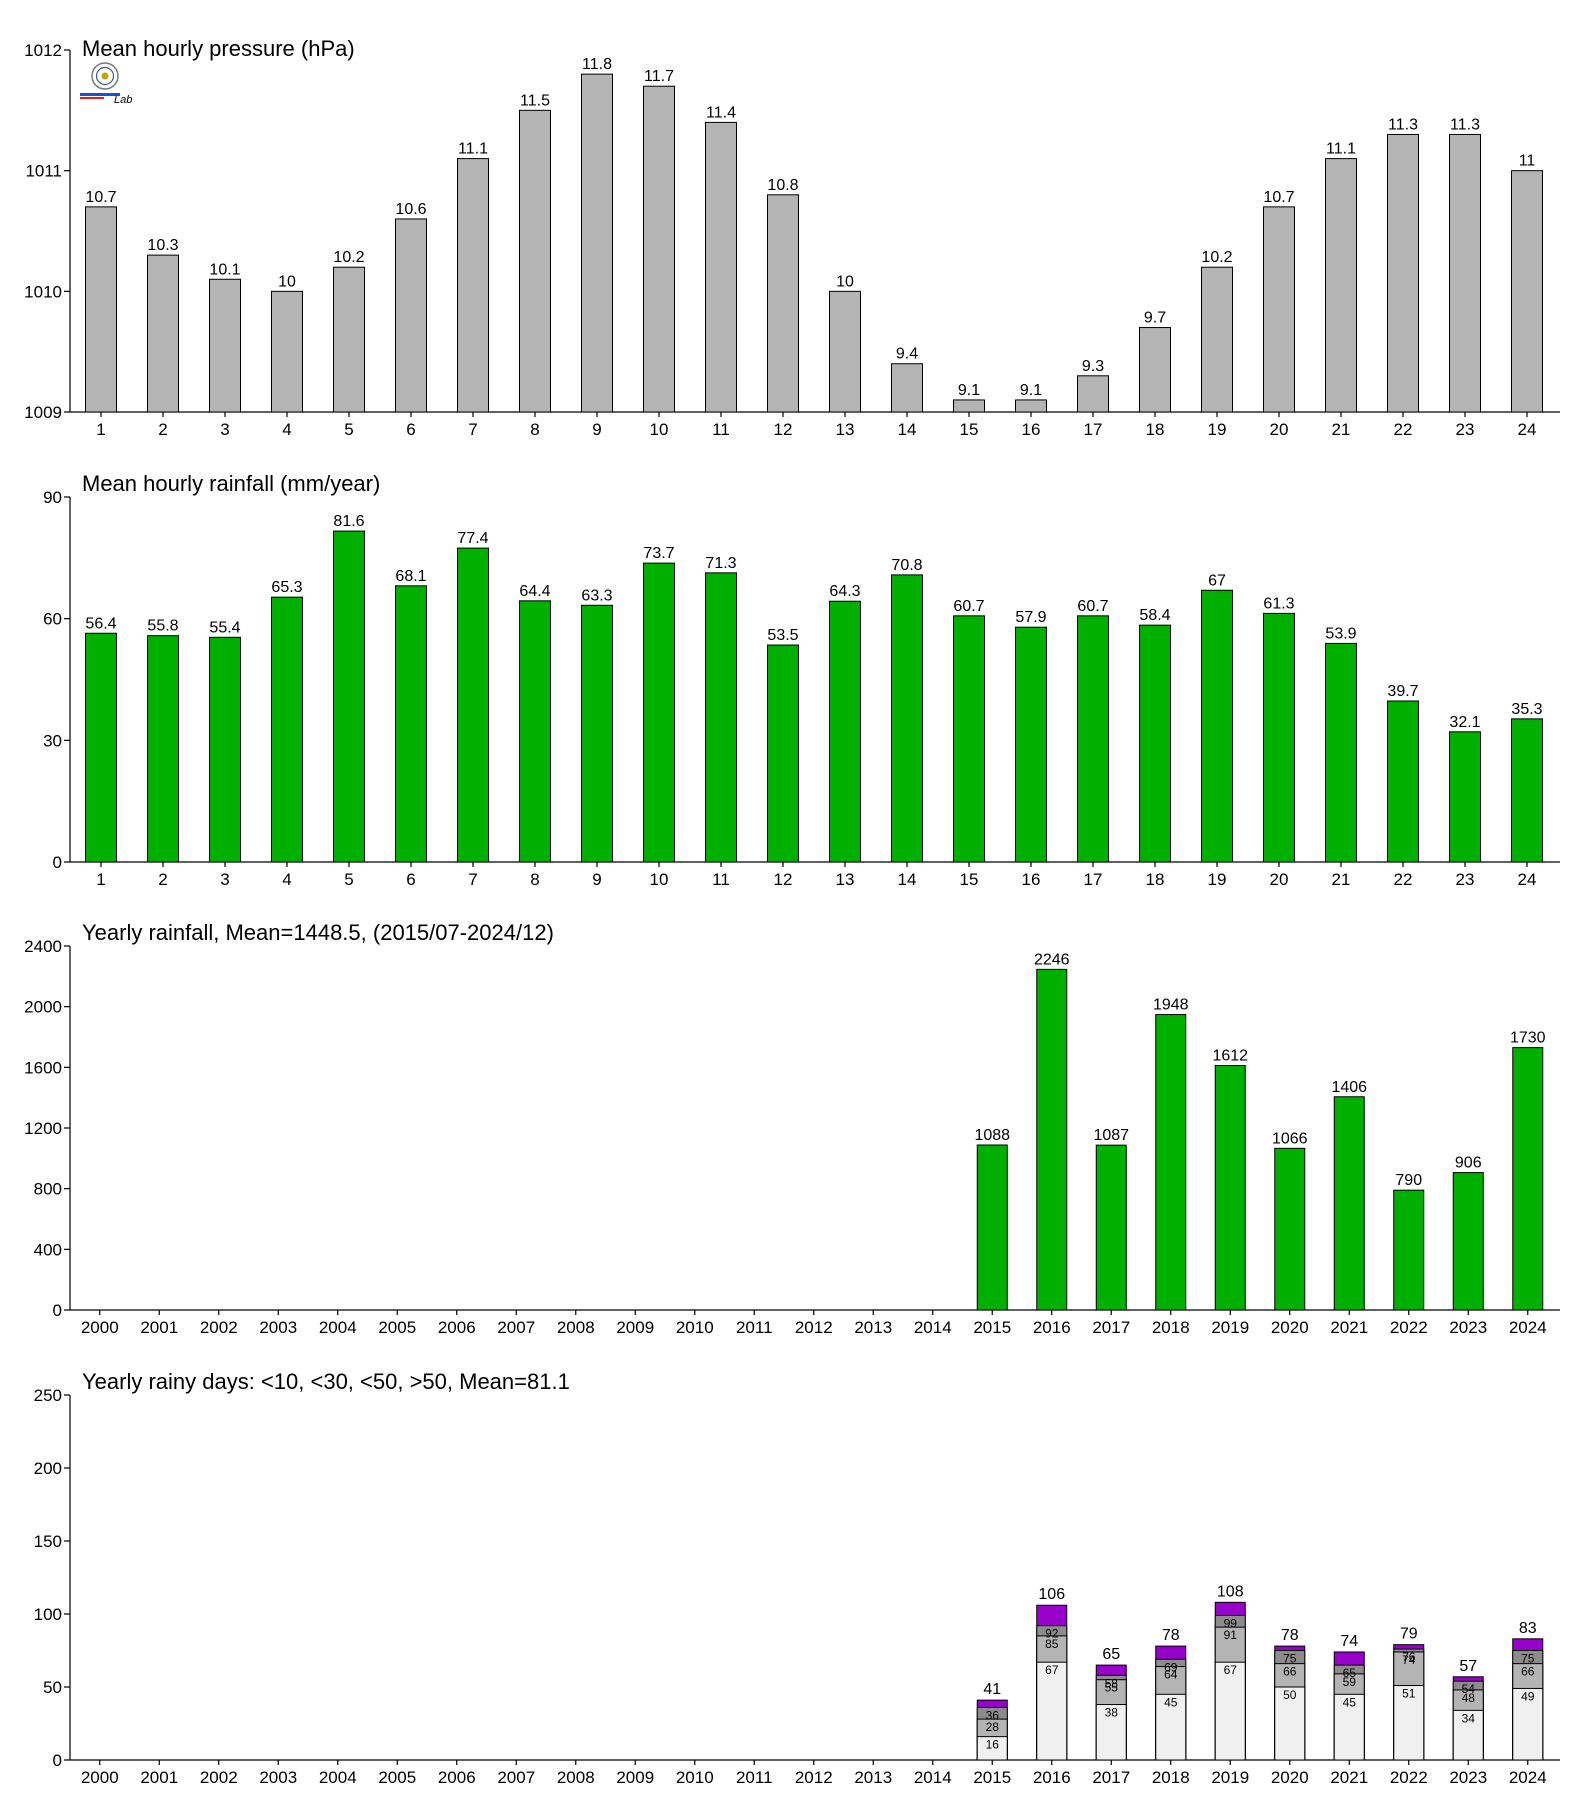  Describe the element at coordinates (1031, 429) in the screenshot. I see `x-tick-label: 16` at that location.